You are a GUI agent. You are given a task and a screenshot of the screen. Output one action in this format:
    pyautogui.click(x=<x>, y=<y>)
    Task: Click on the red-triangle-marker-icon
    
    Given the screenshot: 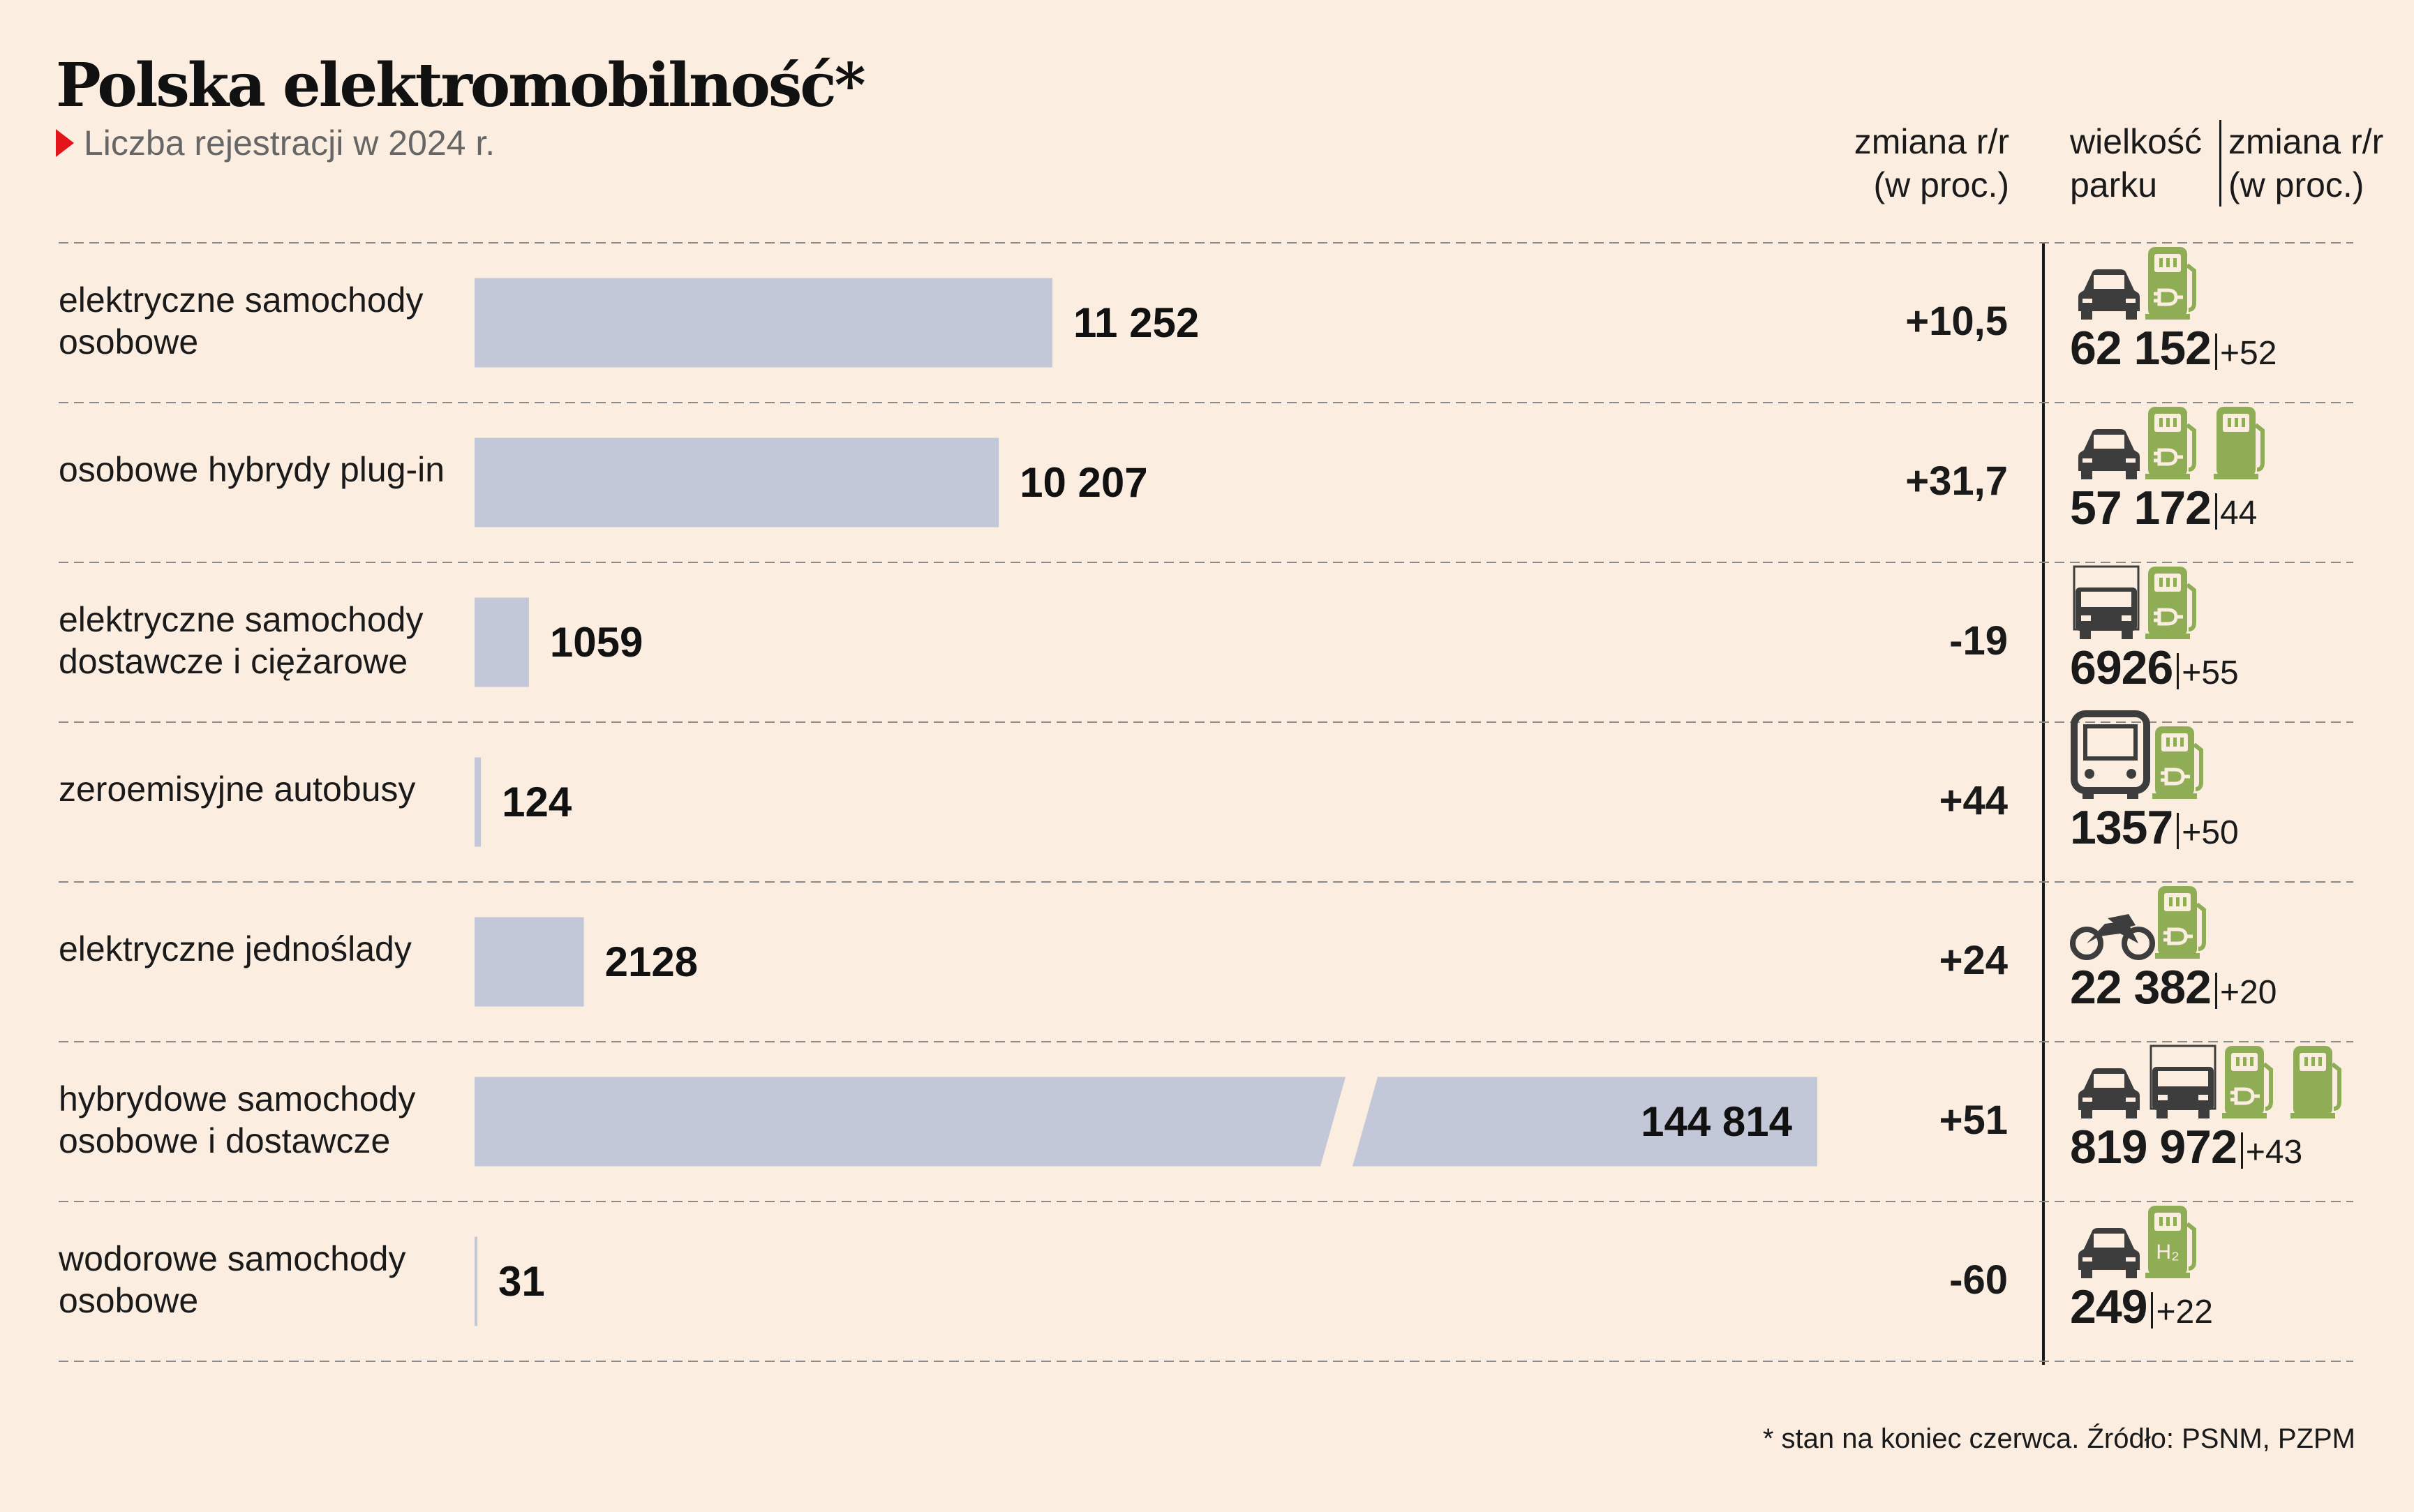 What is the action you would take?
    pyautogui.click(x=65, y=143)
    